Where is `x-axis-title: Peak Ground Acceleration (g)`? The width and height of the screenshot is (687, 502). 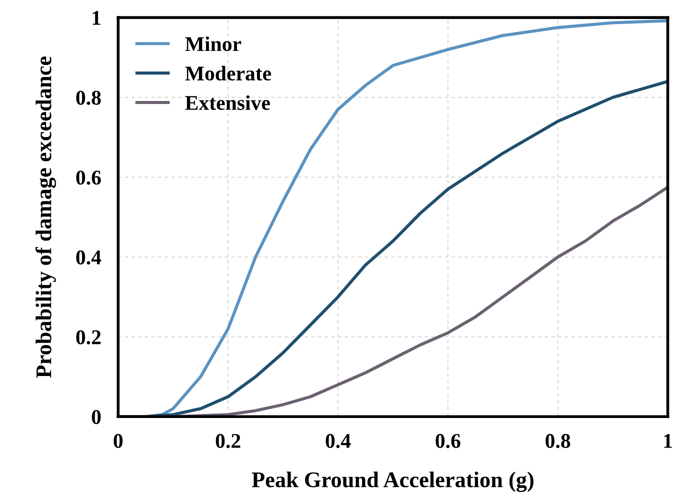
x-axis-title: Peak Ground Acceleration (g) is located at coordinates (393, 482).